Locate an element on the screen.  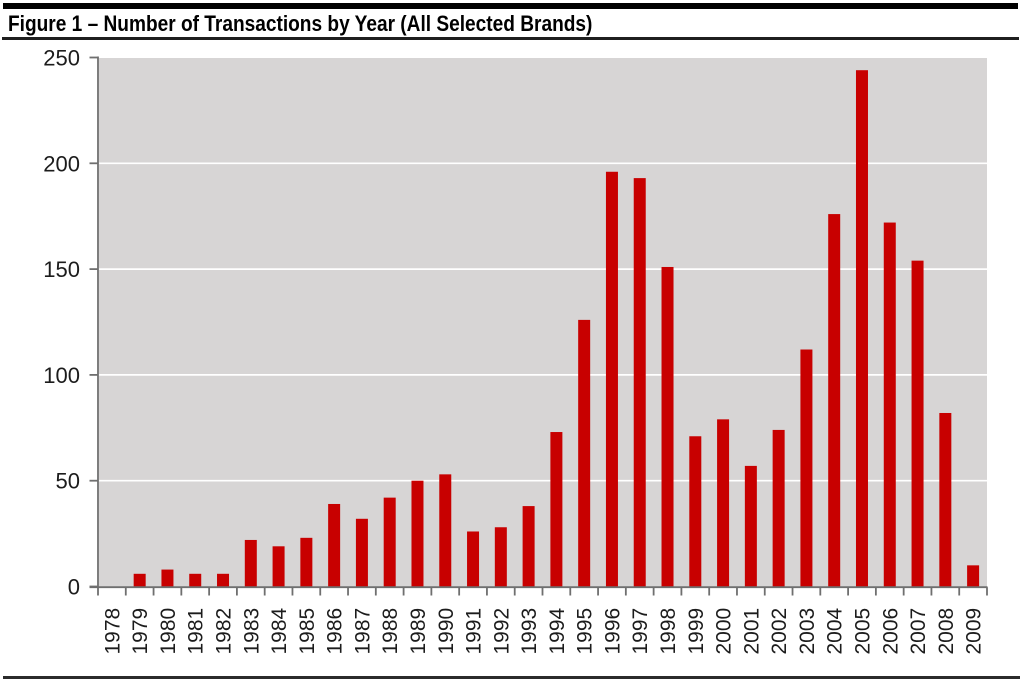
svg-text: 1978 is located at coordinates (112, 631).